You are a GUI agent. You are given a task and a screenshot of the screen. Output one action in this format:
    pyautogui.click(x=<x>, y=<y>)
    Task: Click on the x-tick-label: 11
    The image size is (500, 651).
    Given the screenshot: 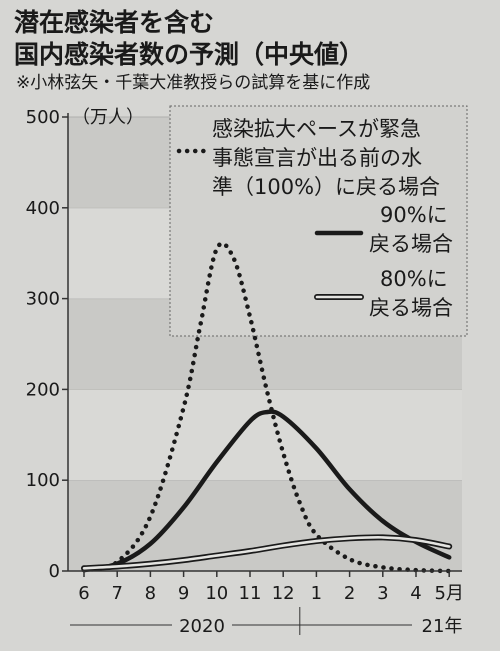 What is the action you would take?
    pyautogui.click(x=250, y=593)
    